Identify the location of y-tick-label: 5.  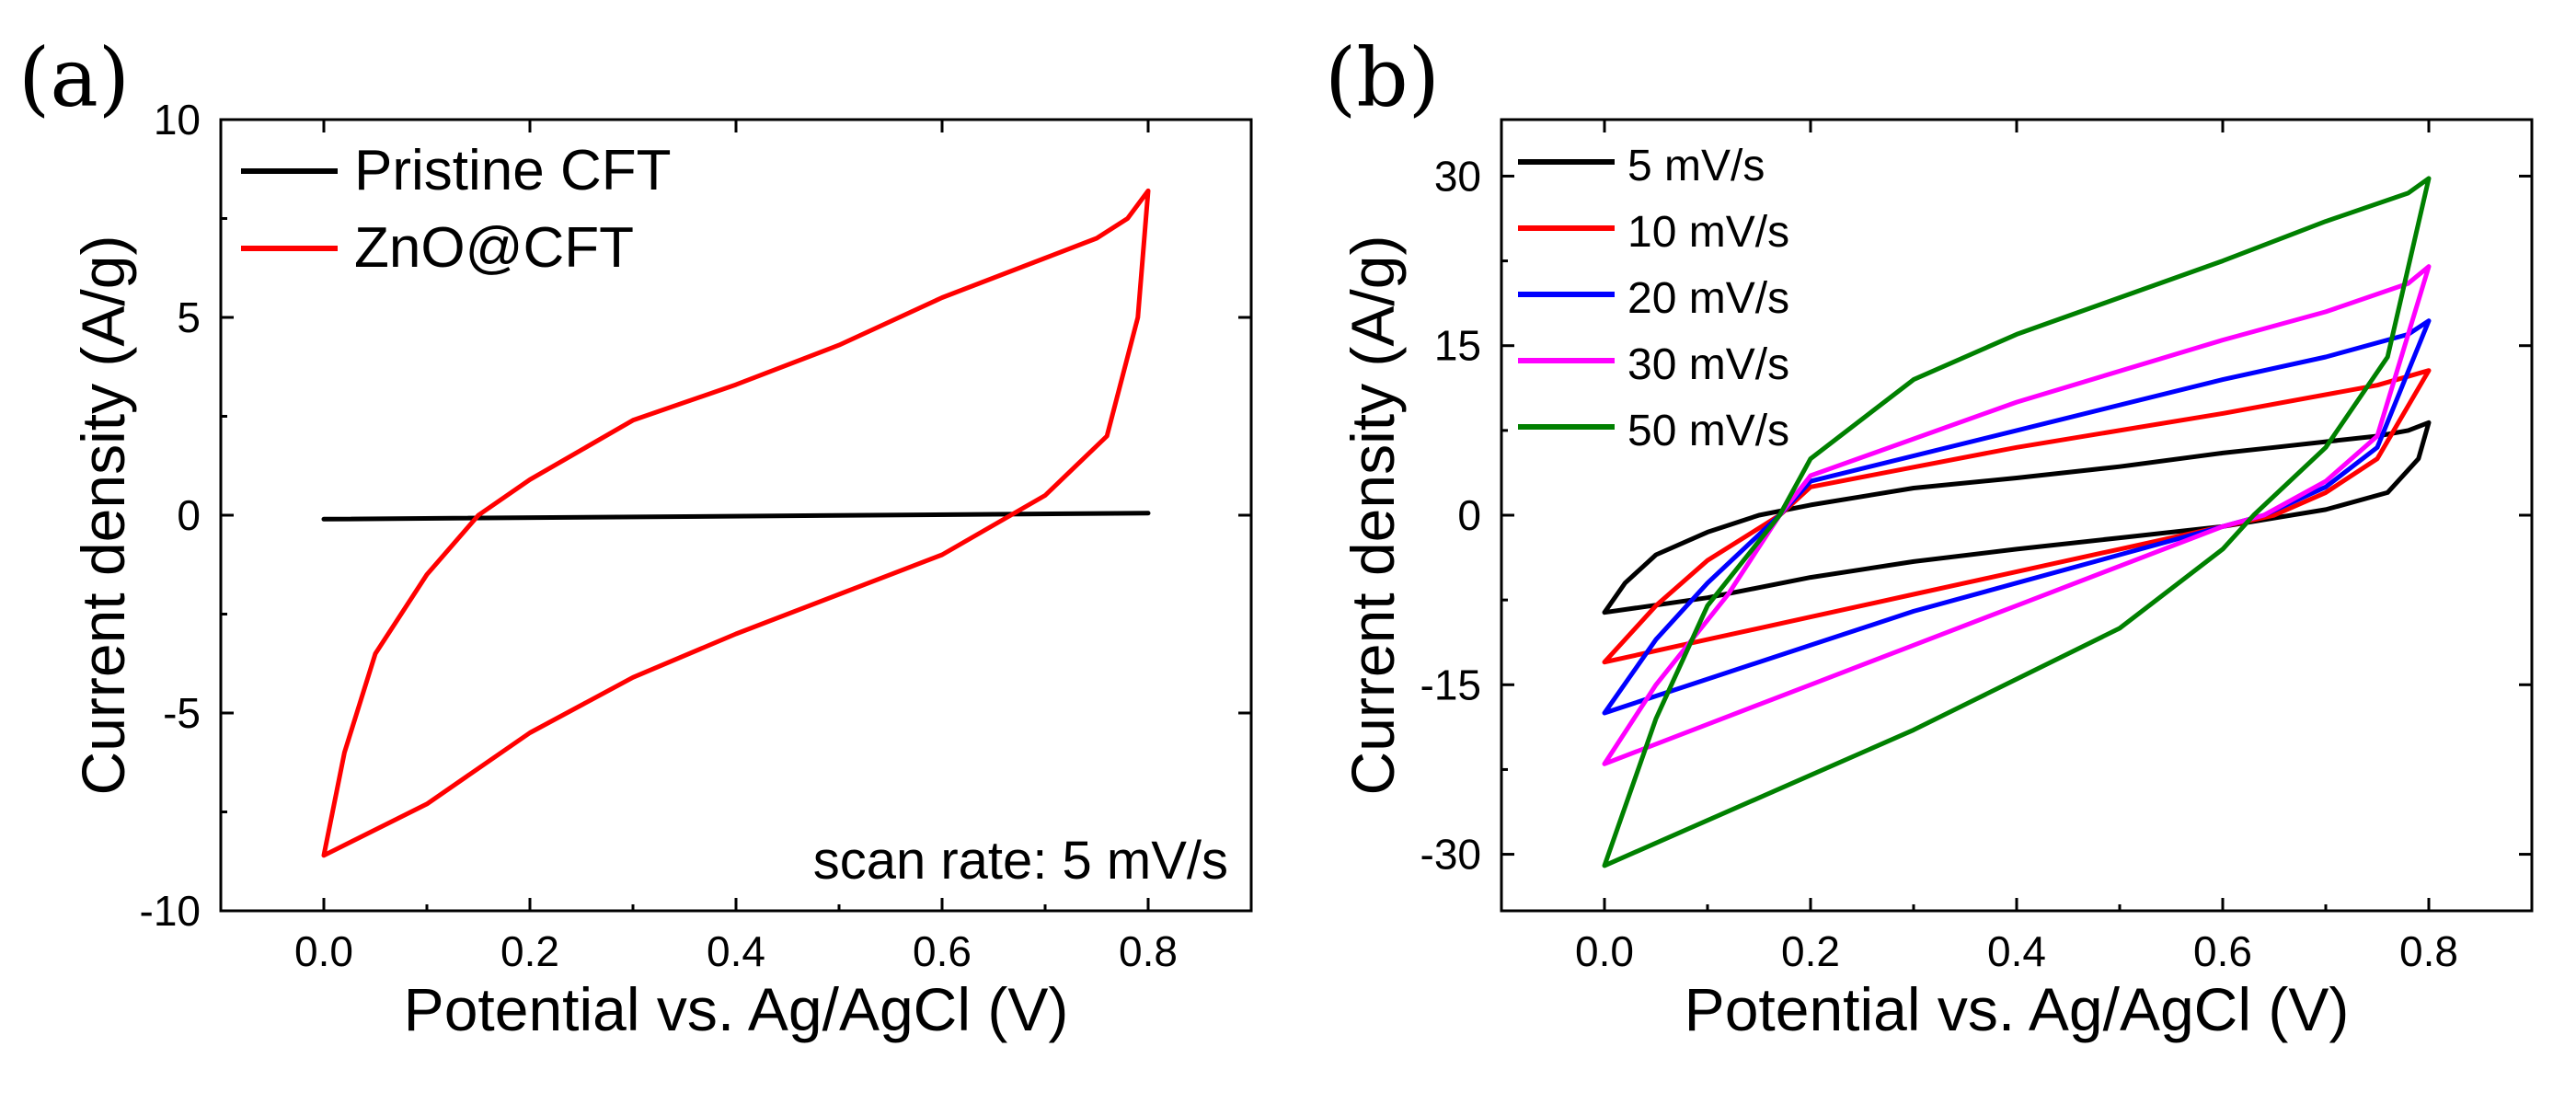
(189, 317).